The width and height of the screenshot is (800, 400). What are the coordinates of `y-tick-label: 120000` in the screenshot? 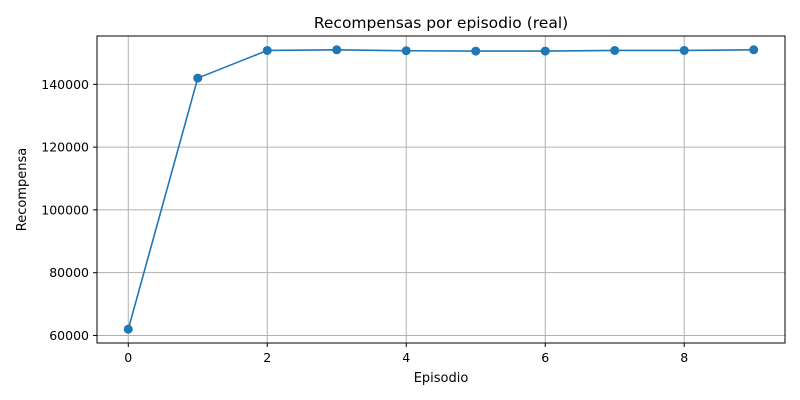 It's located at (65, 147).